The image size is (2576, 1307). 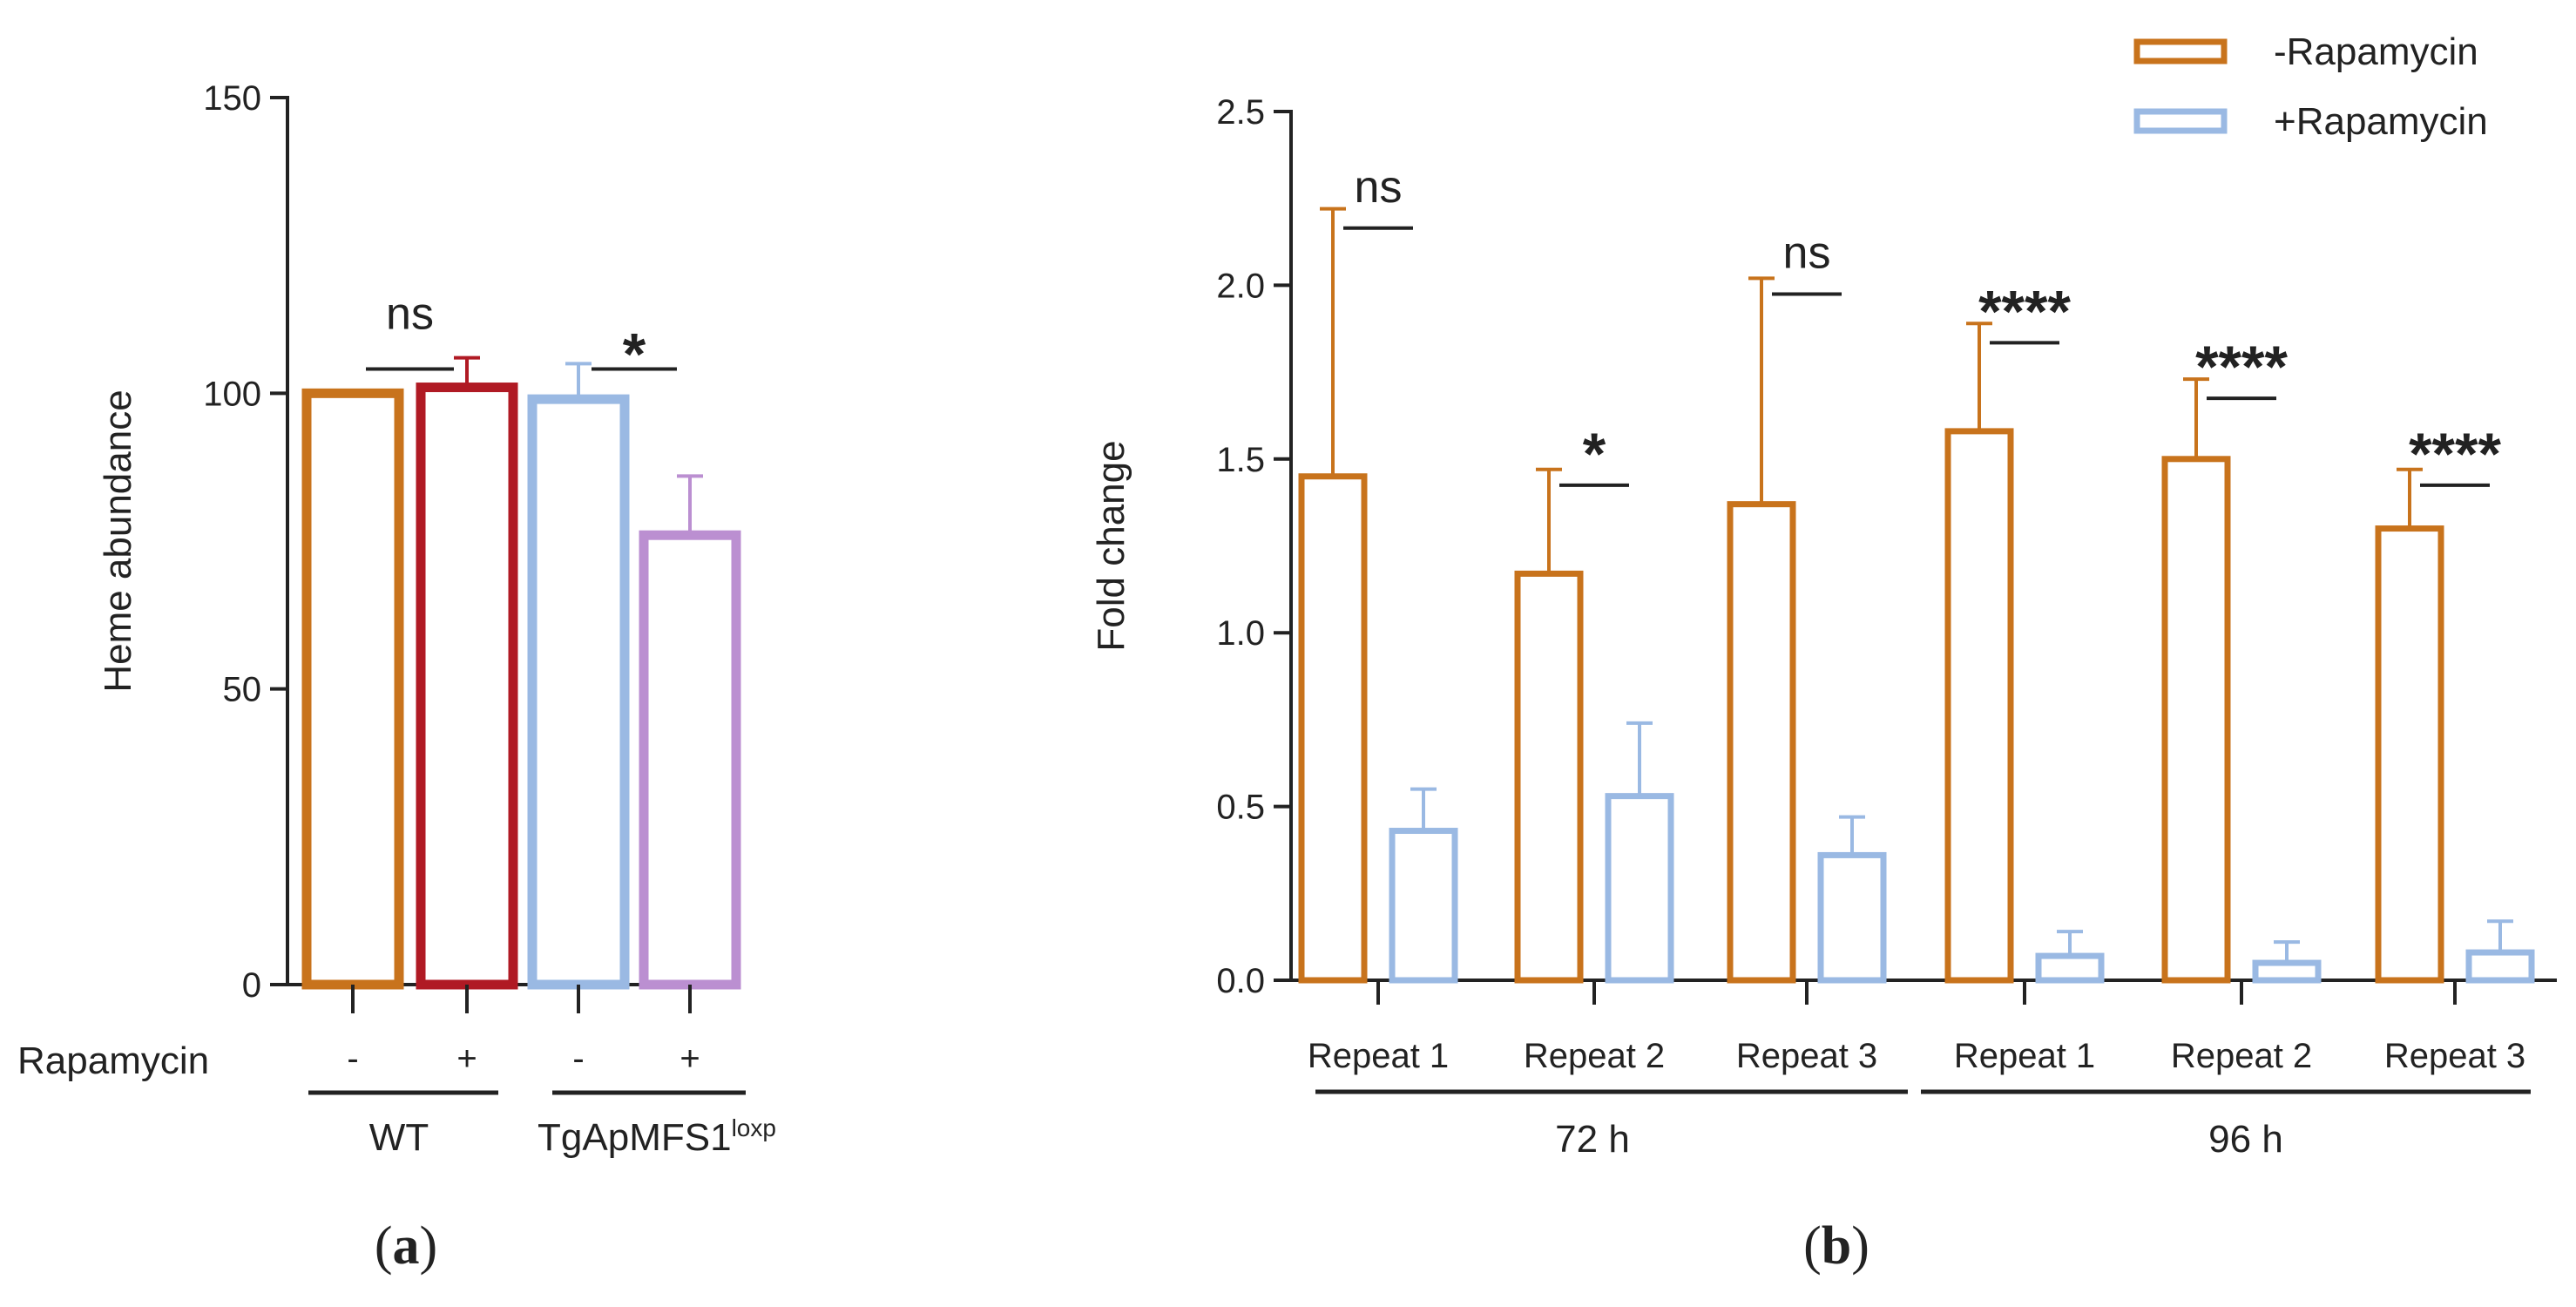 I want to click on a-rapamycin-label: Rapamycin, so click(x=113, y=1061).